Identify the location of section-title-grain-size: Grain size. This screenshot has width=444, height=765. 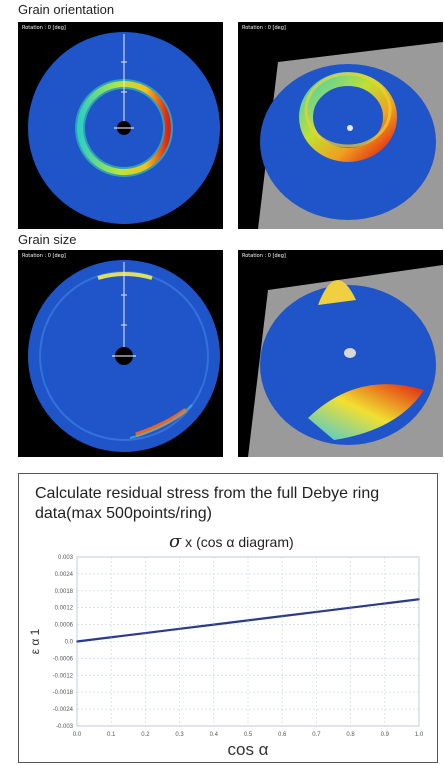
(47, 239).